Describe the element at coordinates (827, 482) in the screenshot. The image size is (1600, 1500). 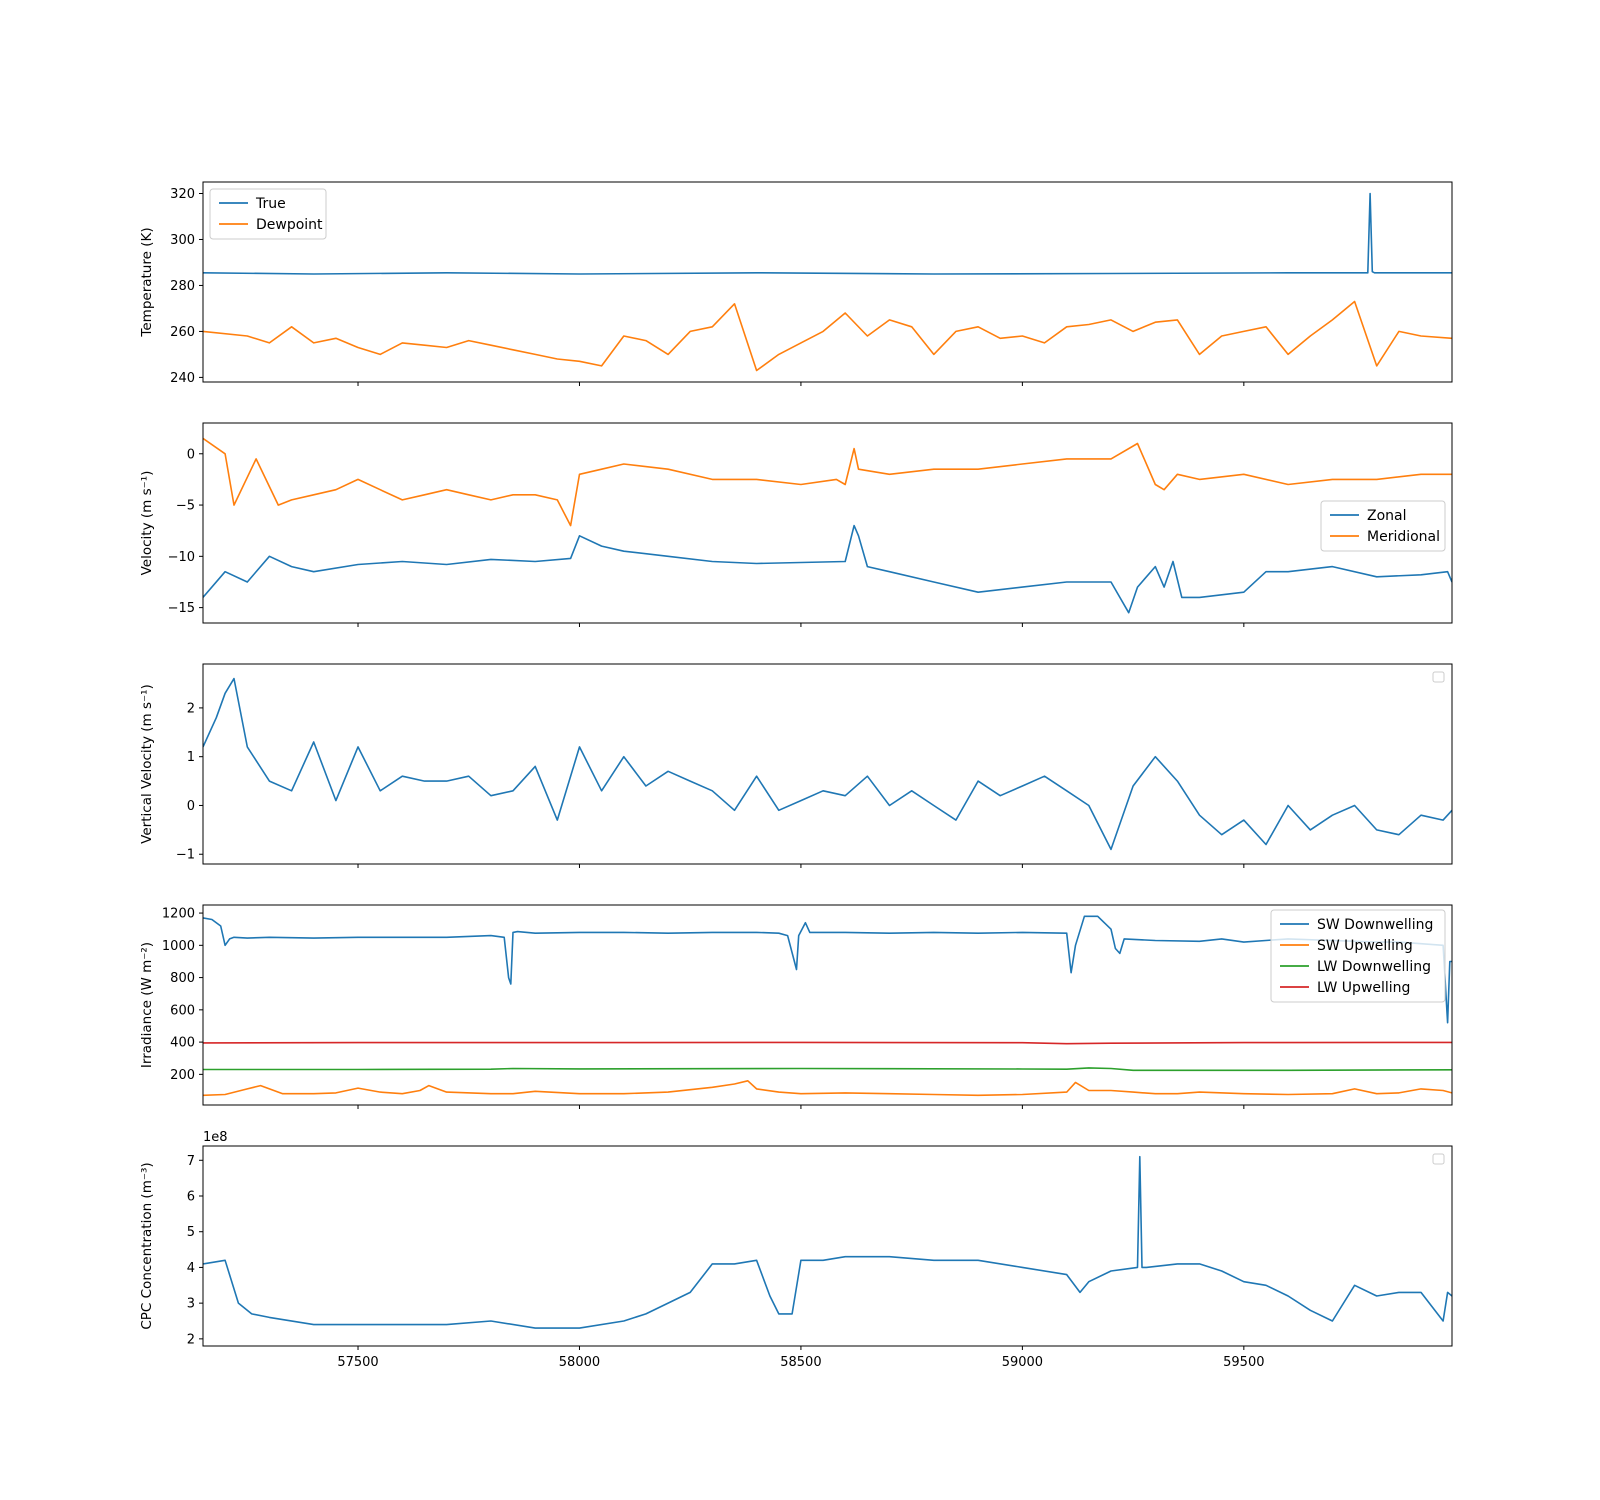
I see `series-line-meridional` at that location.